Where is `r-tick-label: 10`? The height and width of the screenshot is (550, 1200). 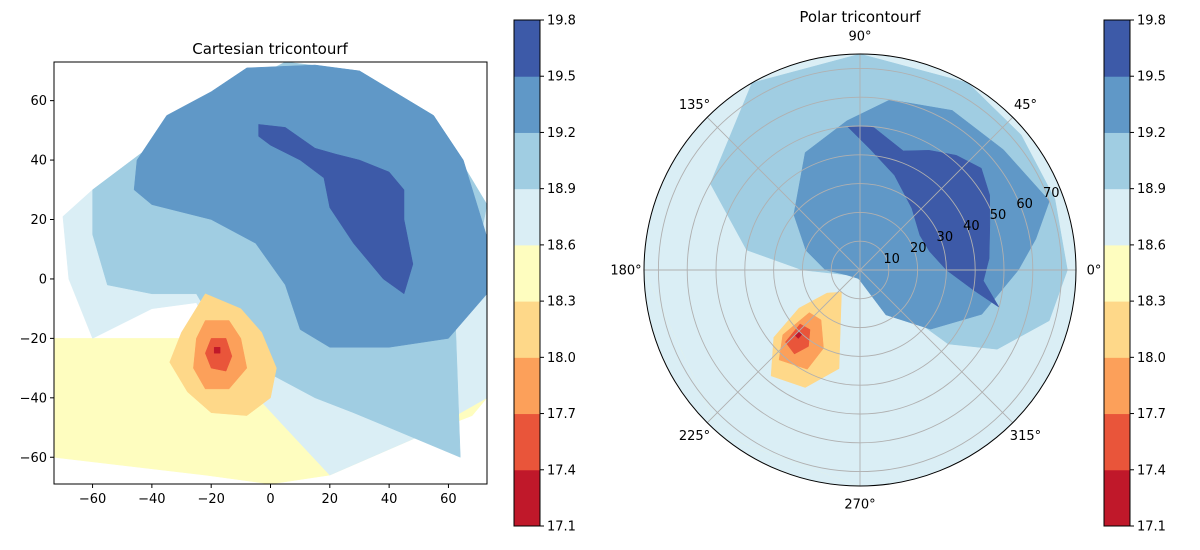 r-tick-label: 10 is located at coordinates (891, 259).